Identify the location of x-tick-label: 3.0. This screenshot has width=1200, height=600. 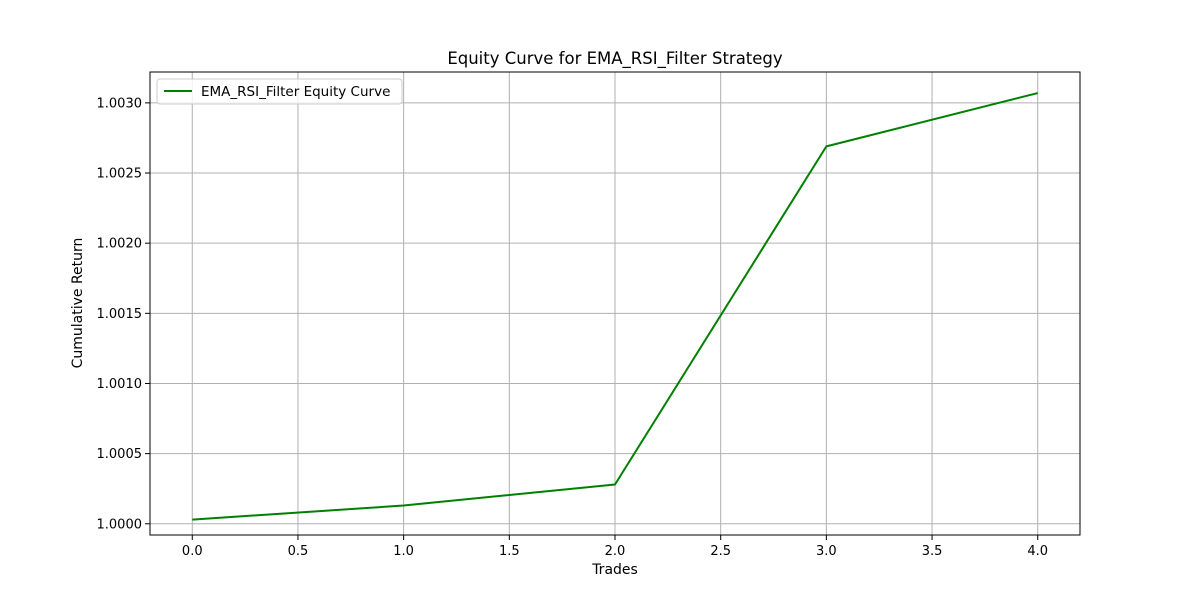
(826, 551).